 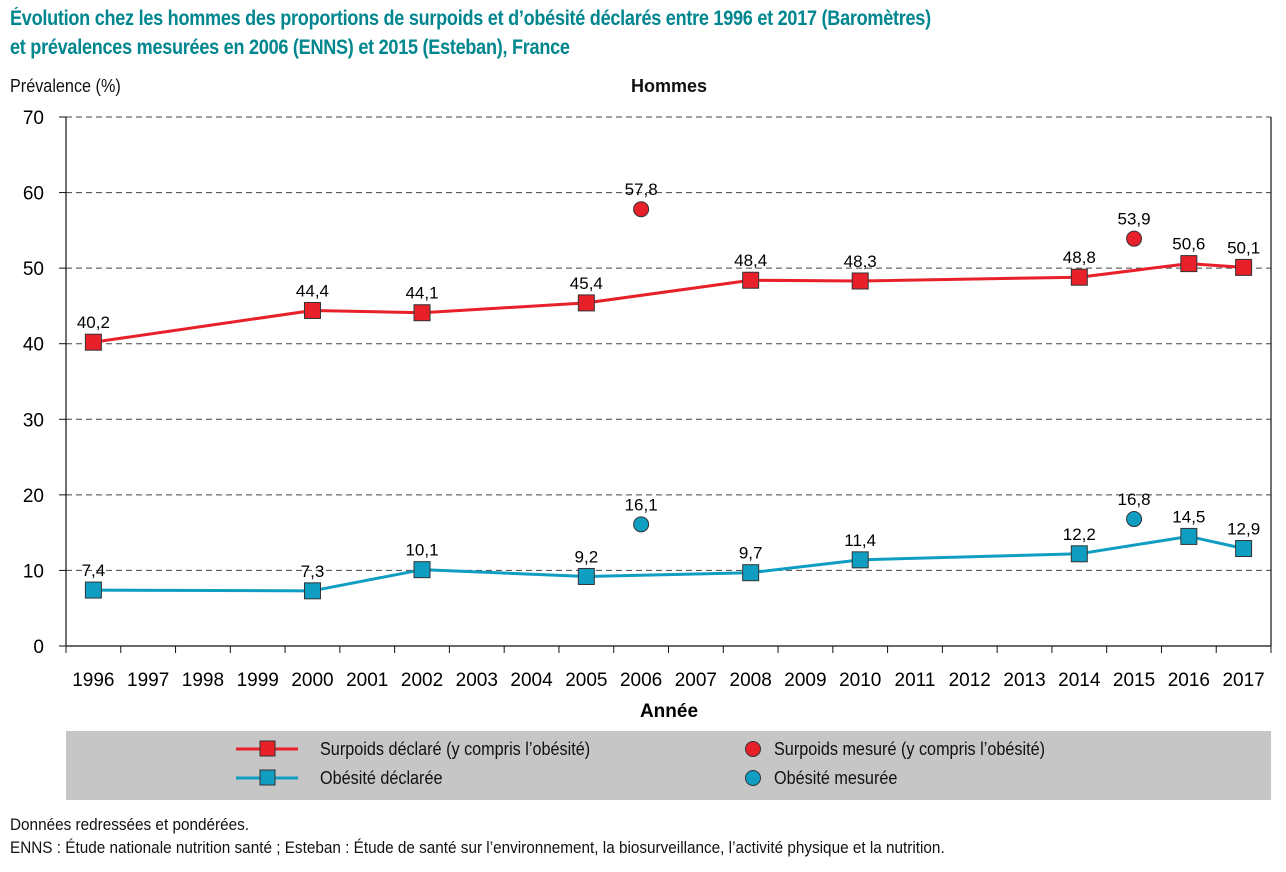 What do you see at coordinates (805, 680) in the screenshot?
I see `x-tick-label: 2009` at bounding box center [805, 680].